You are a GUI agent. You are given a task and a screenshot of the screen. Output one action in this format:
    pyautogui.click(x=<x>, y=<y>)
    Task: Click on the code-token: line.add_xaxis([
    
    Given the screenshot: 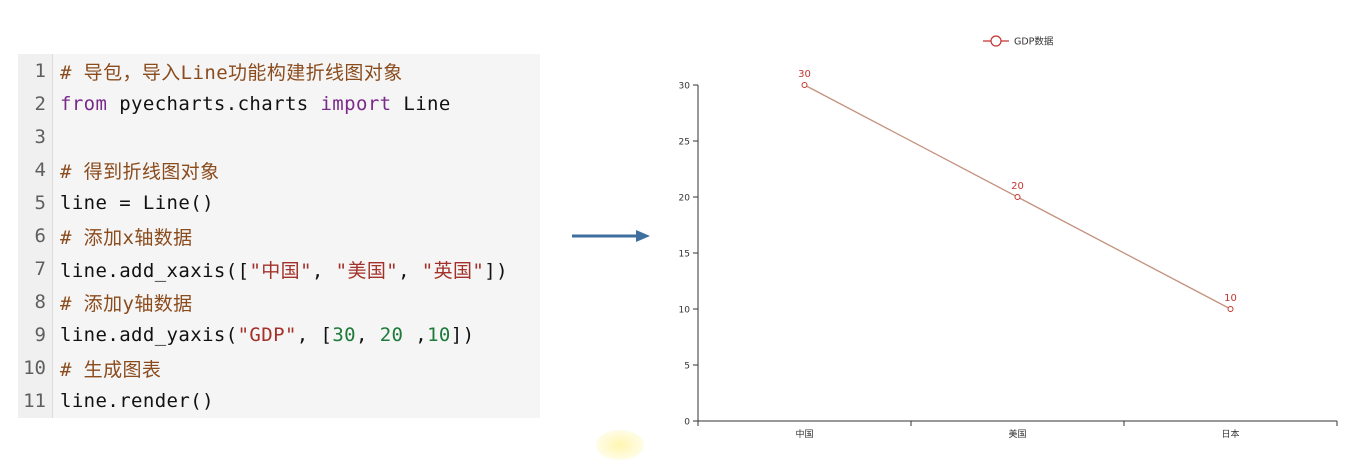 What is the action you would take?
    pyautogui.click(x=155, y=270)
    